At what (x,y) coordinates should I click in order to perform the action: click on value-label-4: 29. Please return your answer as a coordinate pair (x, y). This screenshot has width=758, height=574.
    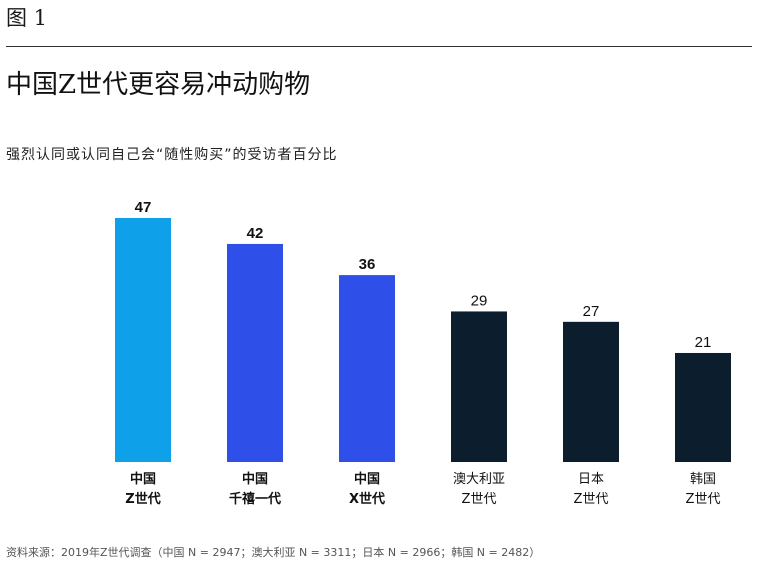
    Looking at the image, I should click on (479, 300).